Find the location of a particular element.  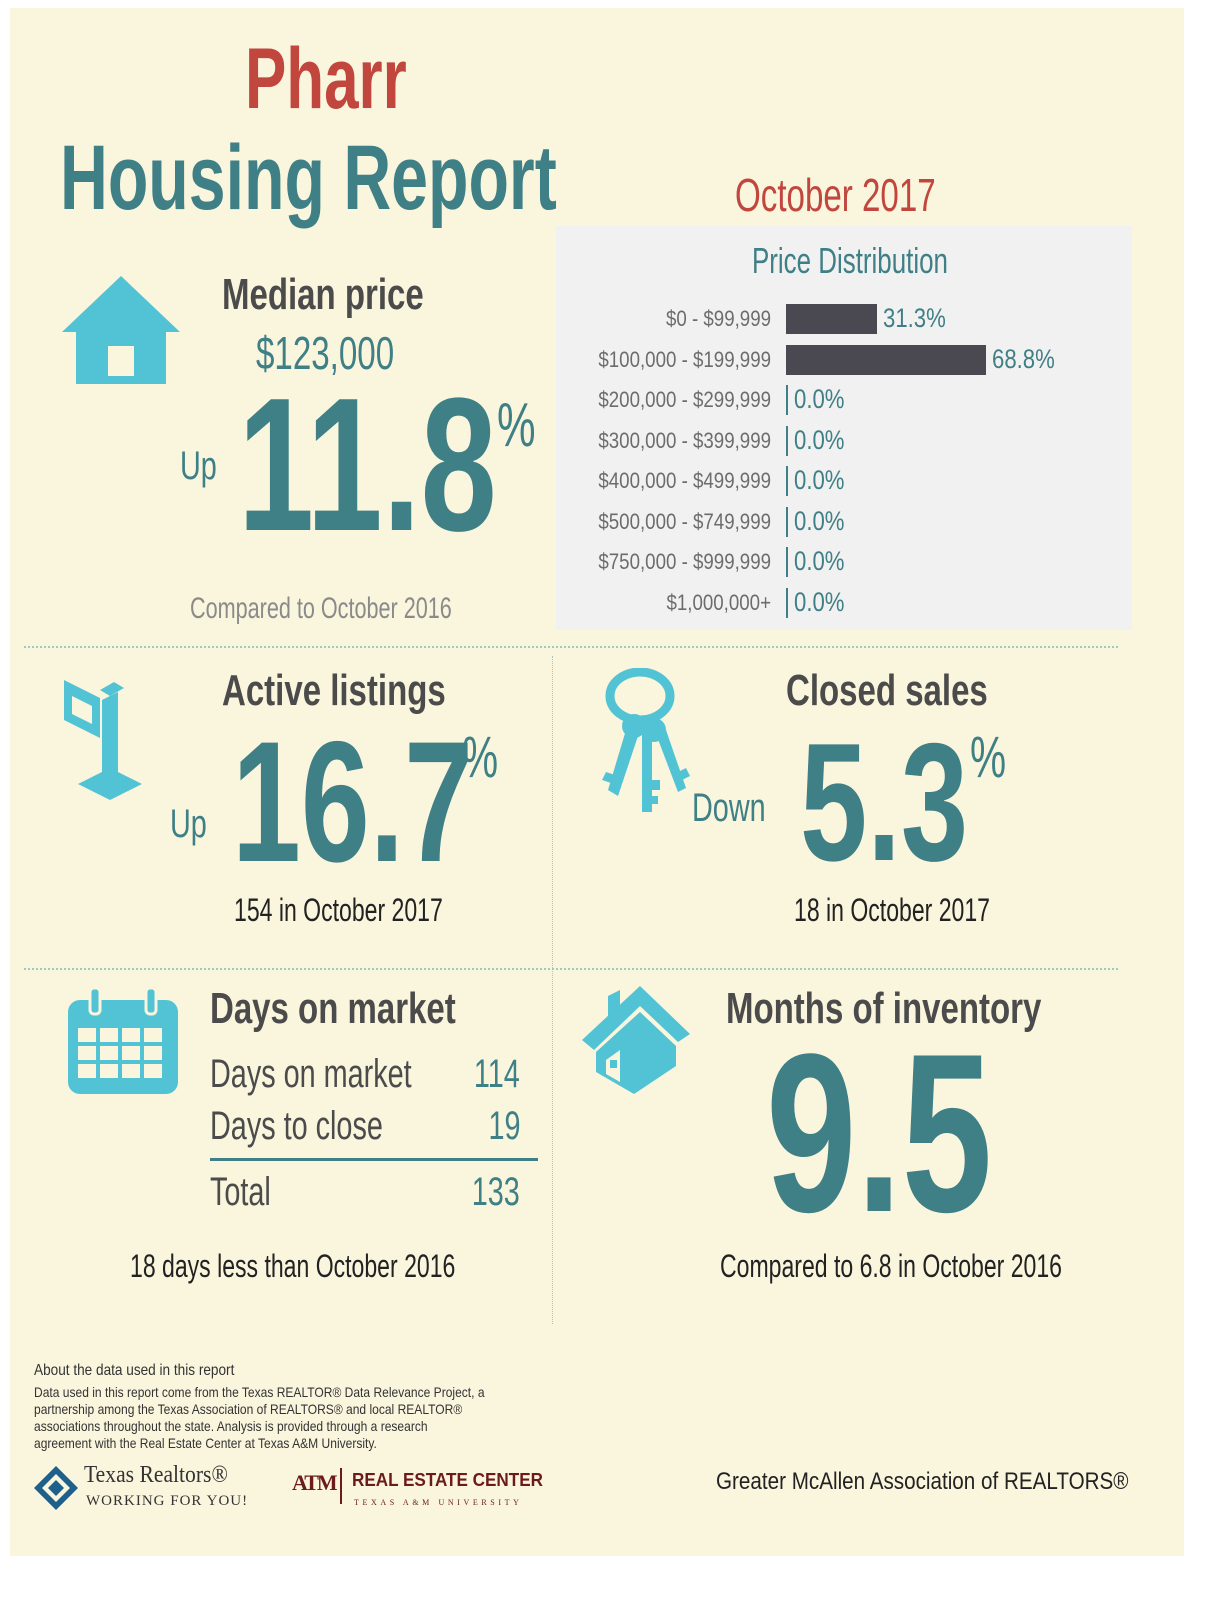

closed-sales-heading: Closed sales is located at coordinates (887, 690).